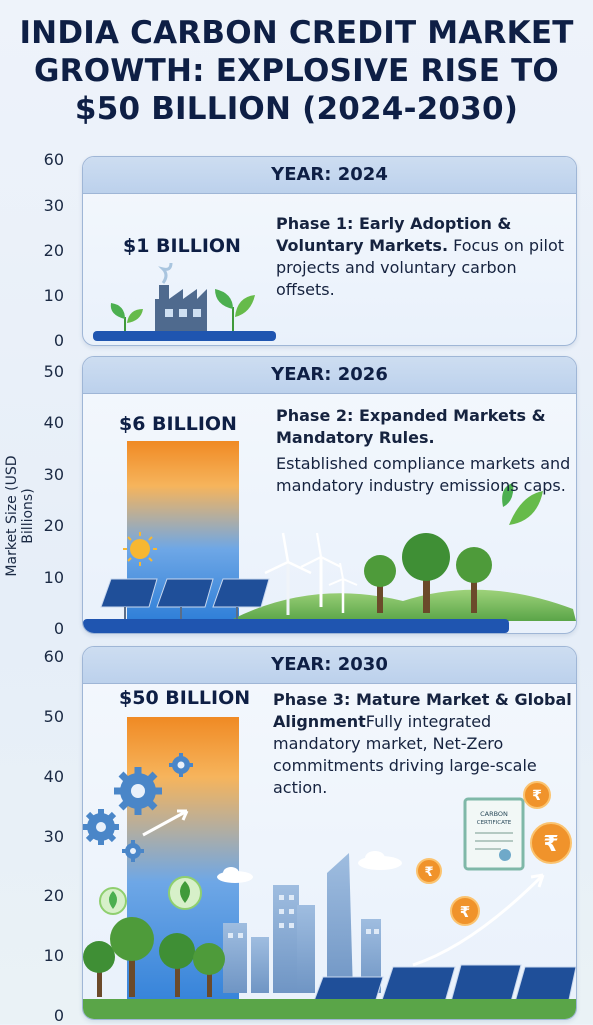  I want to click on certificate-icon: CARBON CERTIFICATE, so click(494, 834).